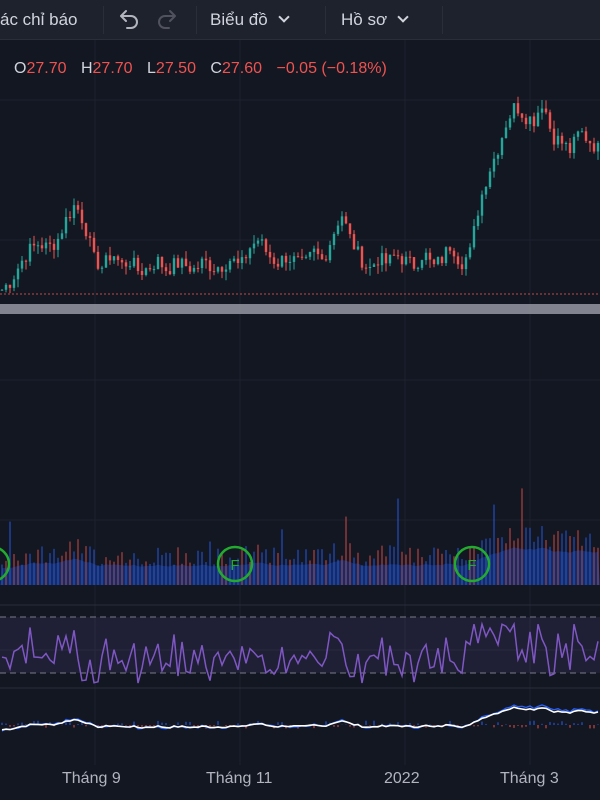  Describe the element at coordinates (239, 778) in the screenshot. I see `time-axis-label: Tháng 11` at that location.